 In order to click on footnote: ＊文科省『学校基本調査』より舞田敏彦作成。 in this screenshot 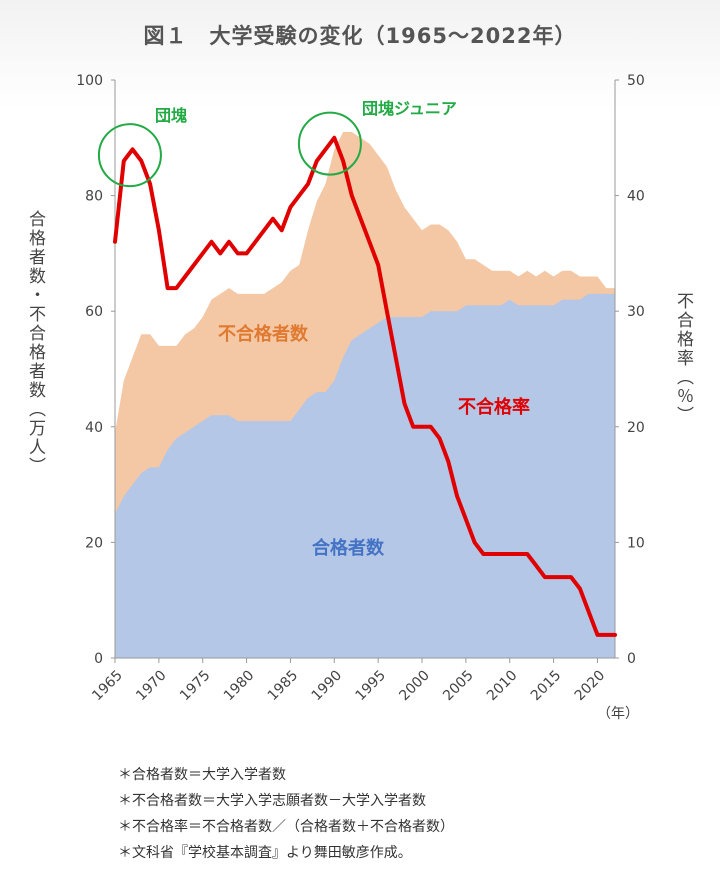, I will do `click(265, 853)`.